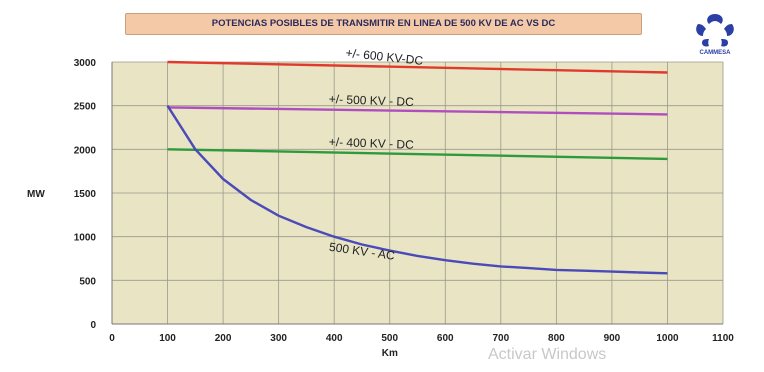 The height and width of the screenshot is (372, 764). I want to click on x-tick-label: 700, so click(500, 338).